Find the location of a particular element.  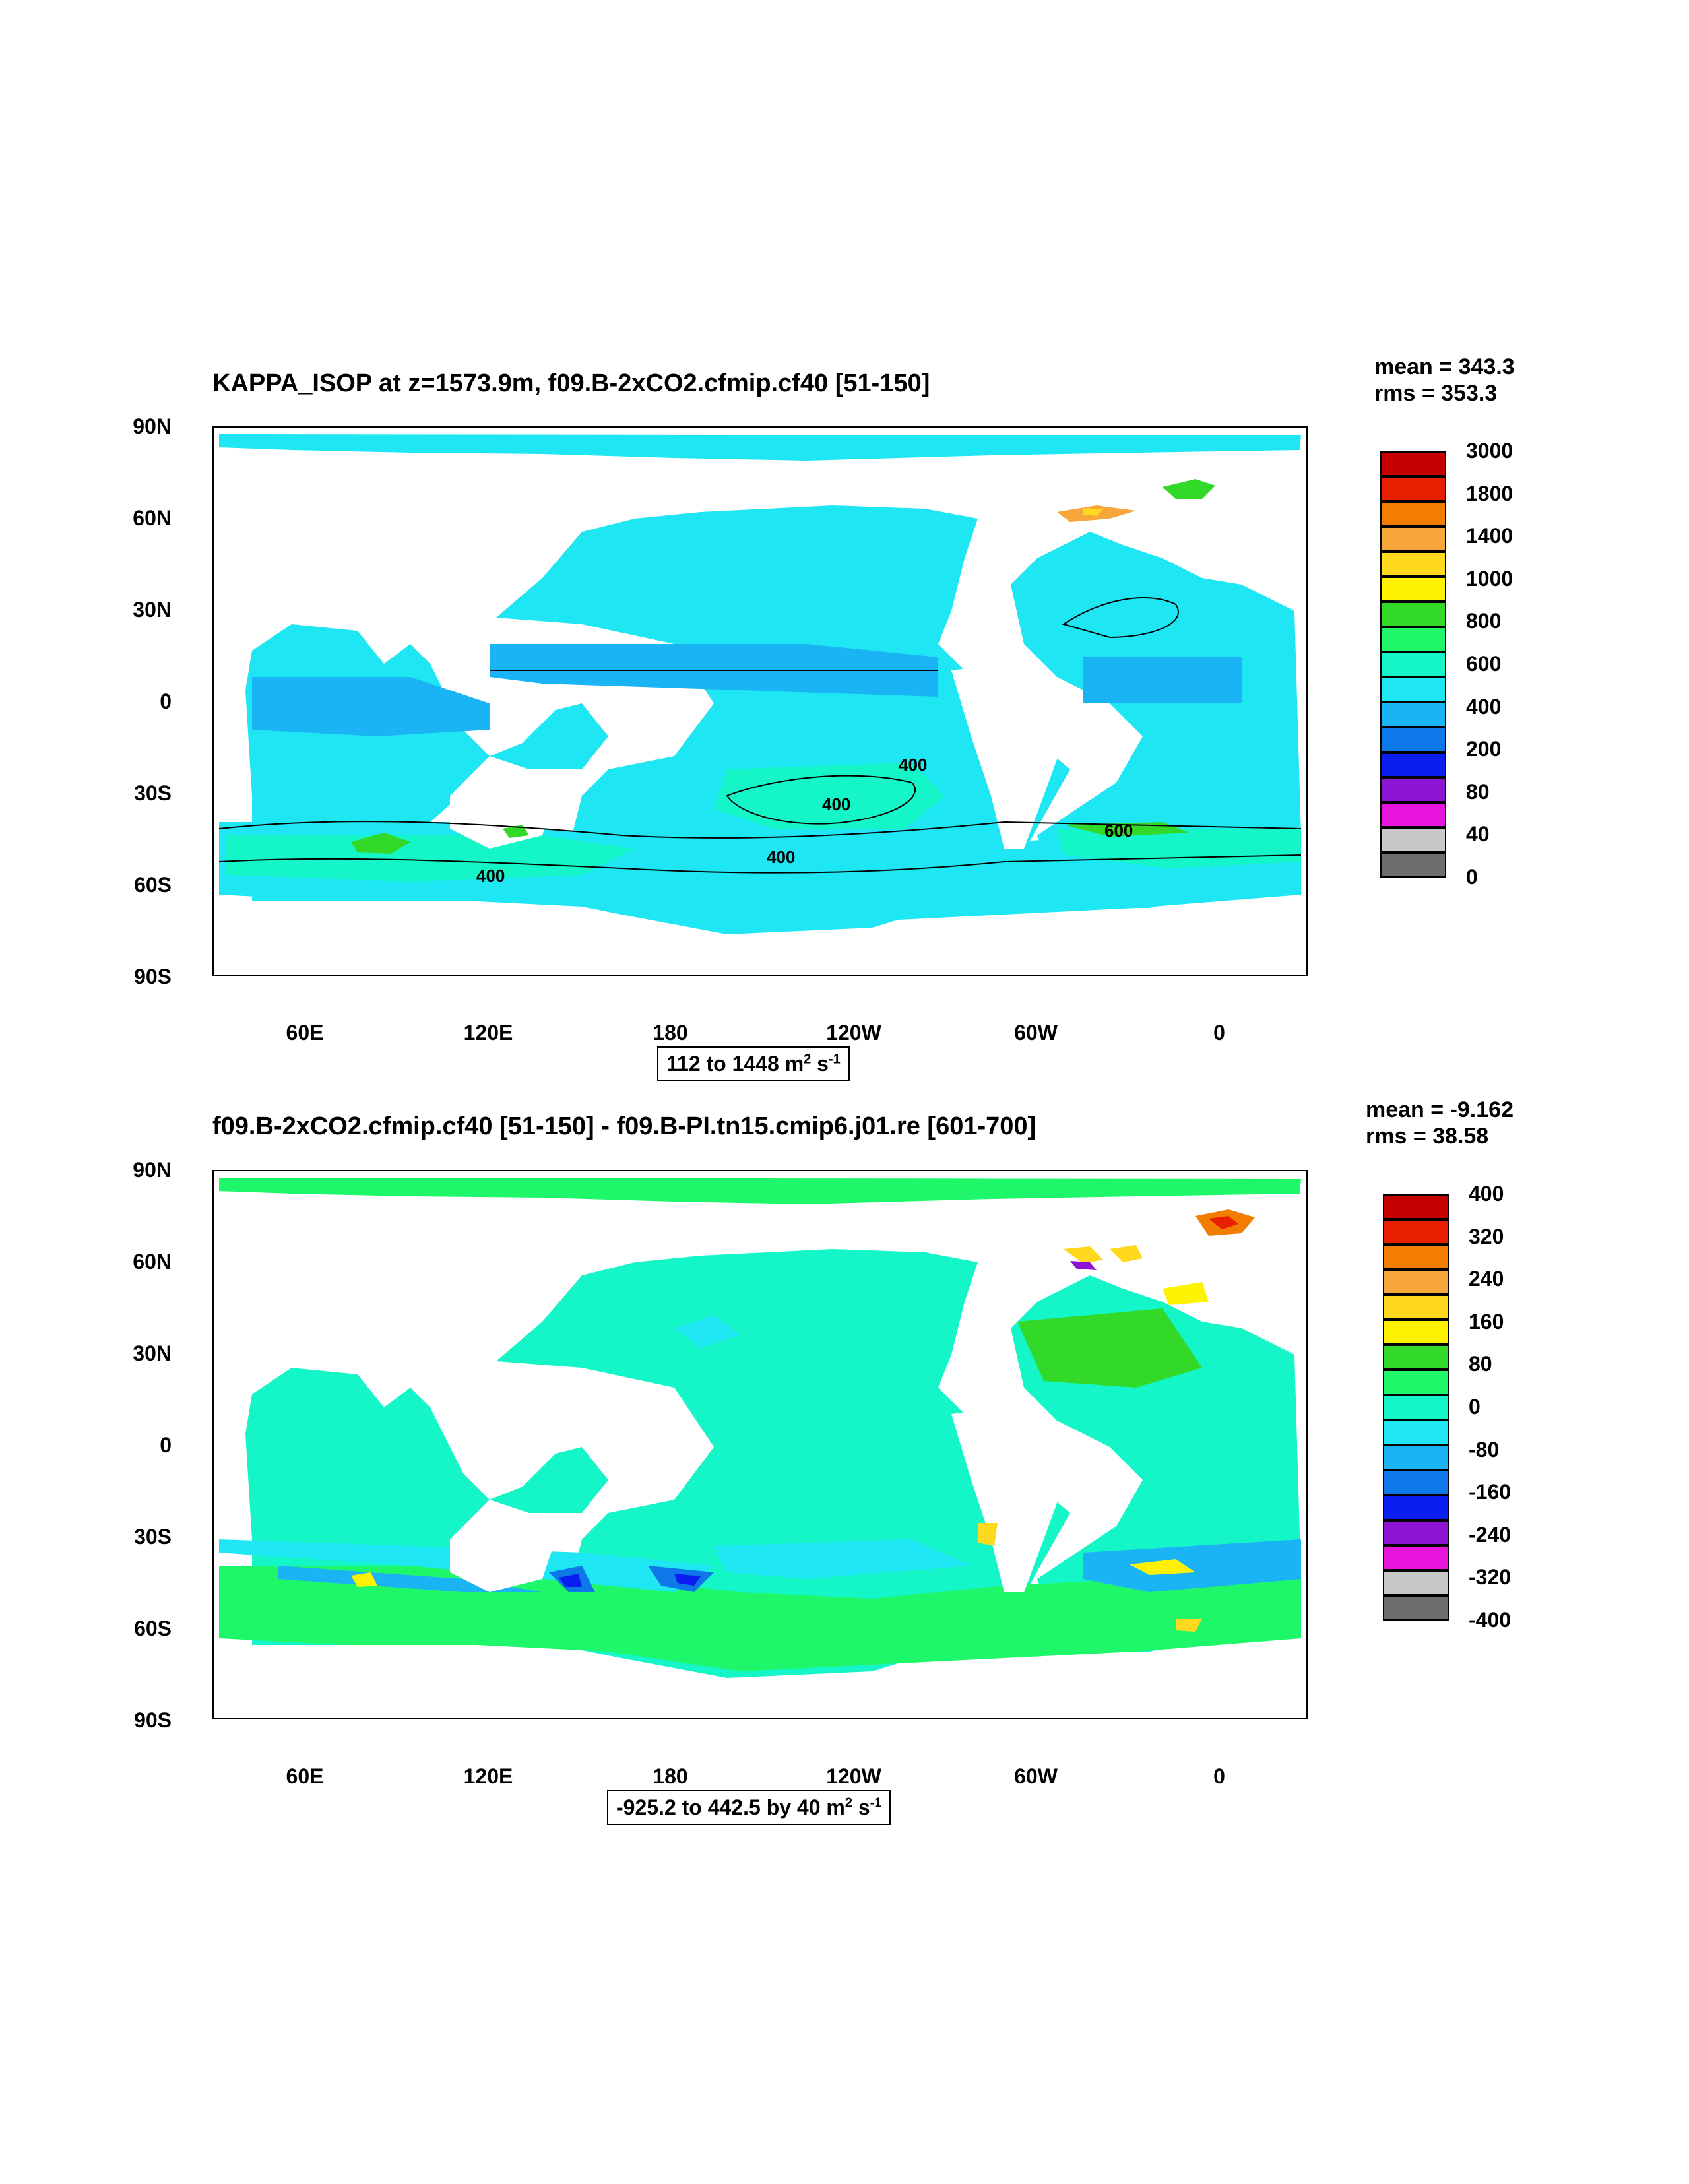

lat-label-30N-b: 30N is located at coordinates (152, 1353).